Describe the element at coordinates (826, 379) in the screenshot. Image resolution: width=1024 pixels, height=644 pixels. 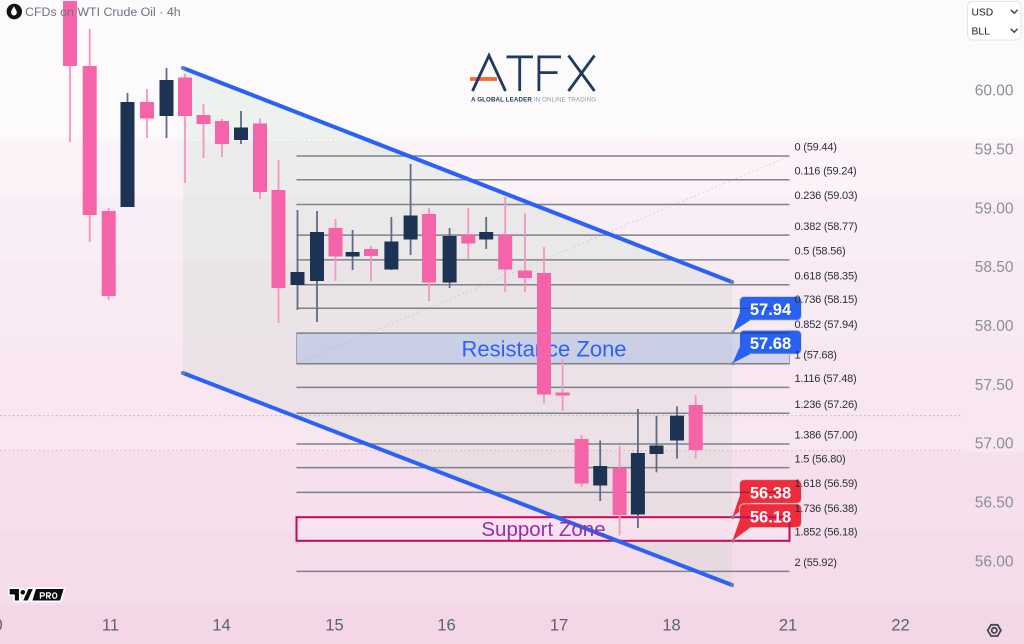
I see `svg-text: 1.116 (57.48)` at that location.